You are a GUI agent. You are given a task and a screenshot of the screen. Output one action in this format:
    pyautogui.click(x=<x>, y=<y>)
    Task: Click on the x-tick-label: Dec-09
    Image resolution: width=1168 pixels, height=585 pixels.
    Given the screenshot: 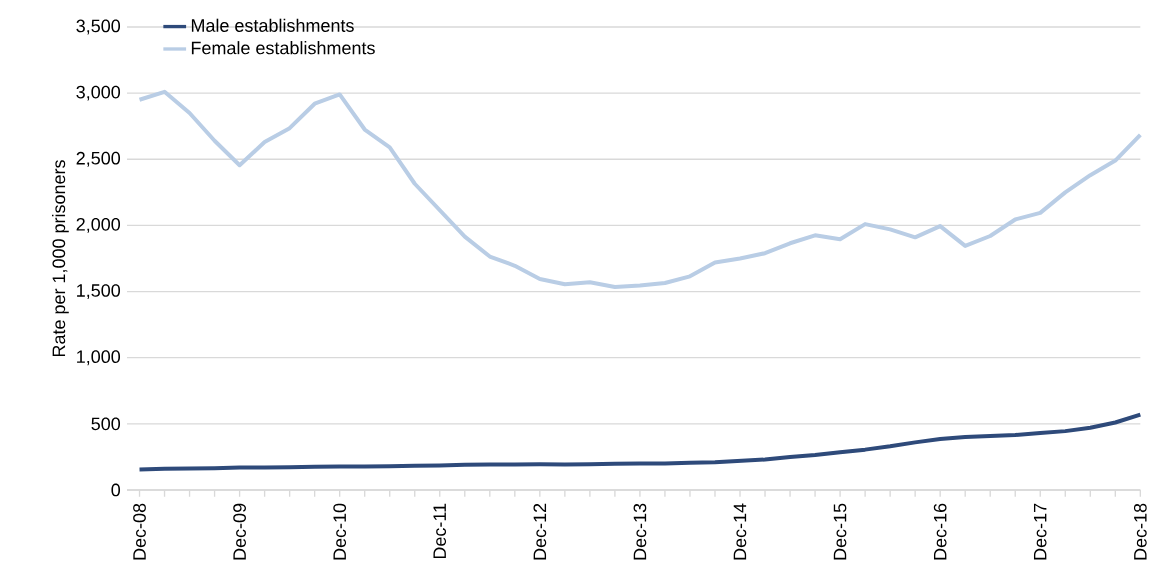 What is the action you would take?
    pyautogui.click(x=239, y=531)
    